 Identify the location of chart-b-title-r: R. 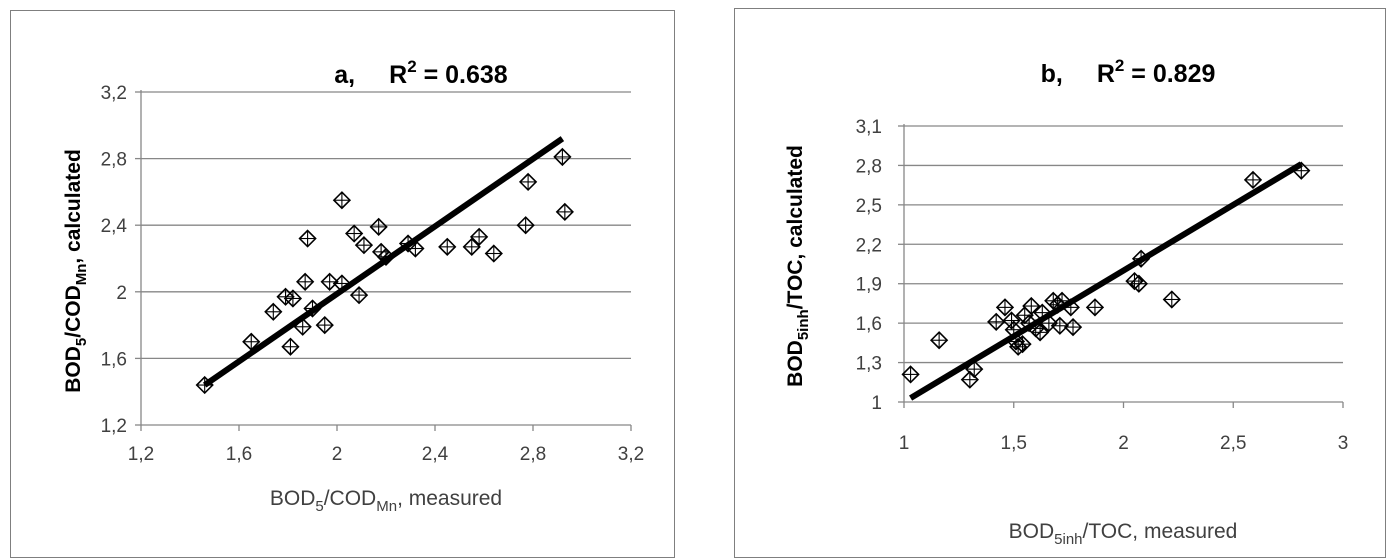
(1106, 74).